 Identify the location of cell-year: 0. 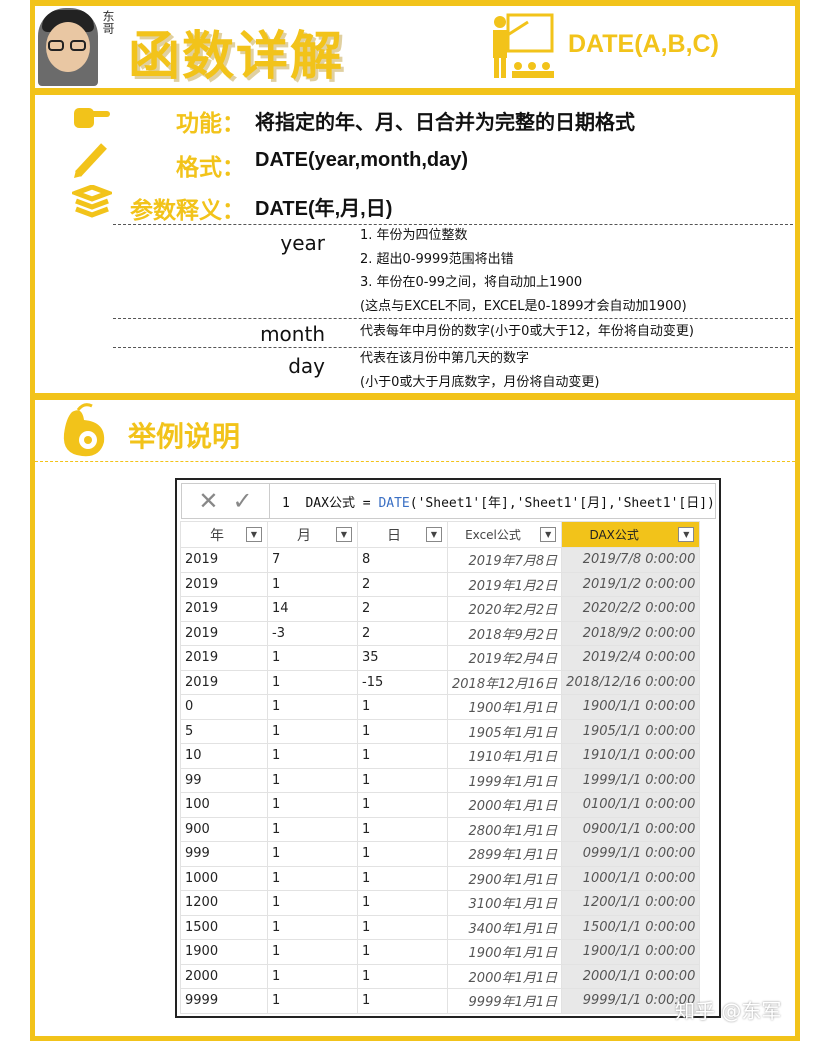
(224, 707).